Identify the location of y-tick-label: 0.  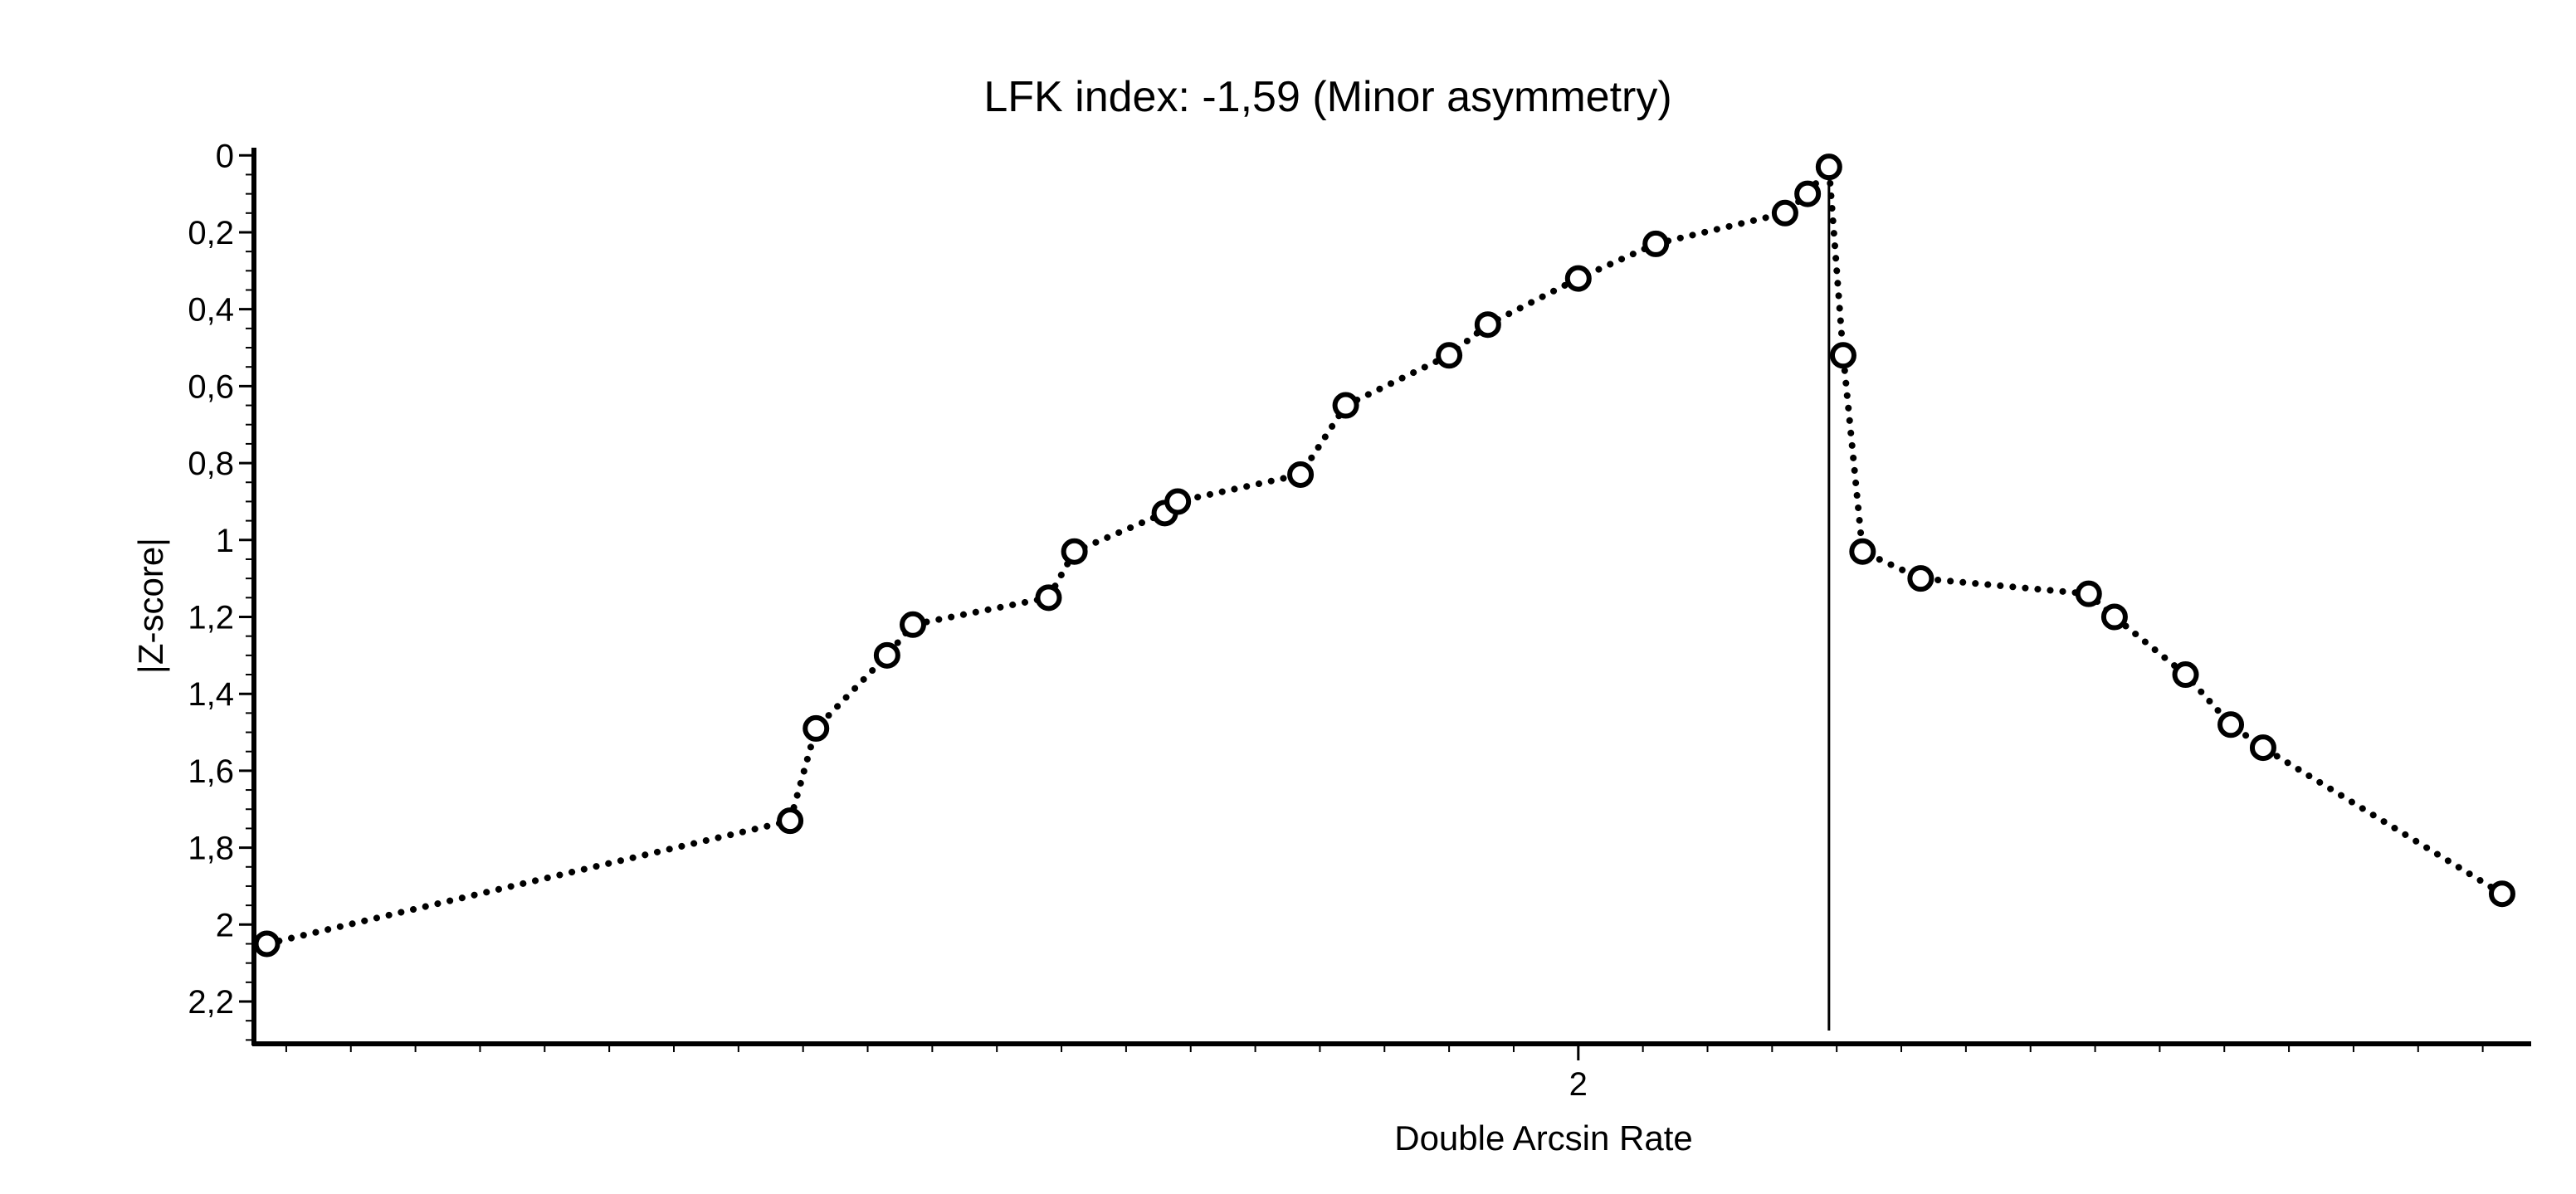
(225, 156).